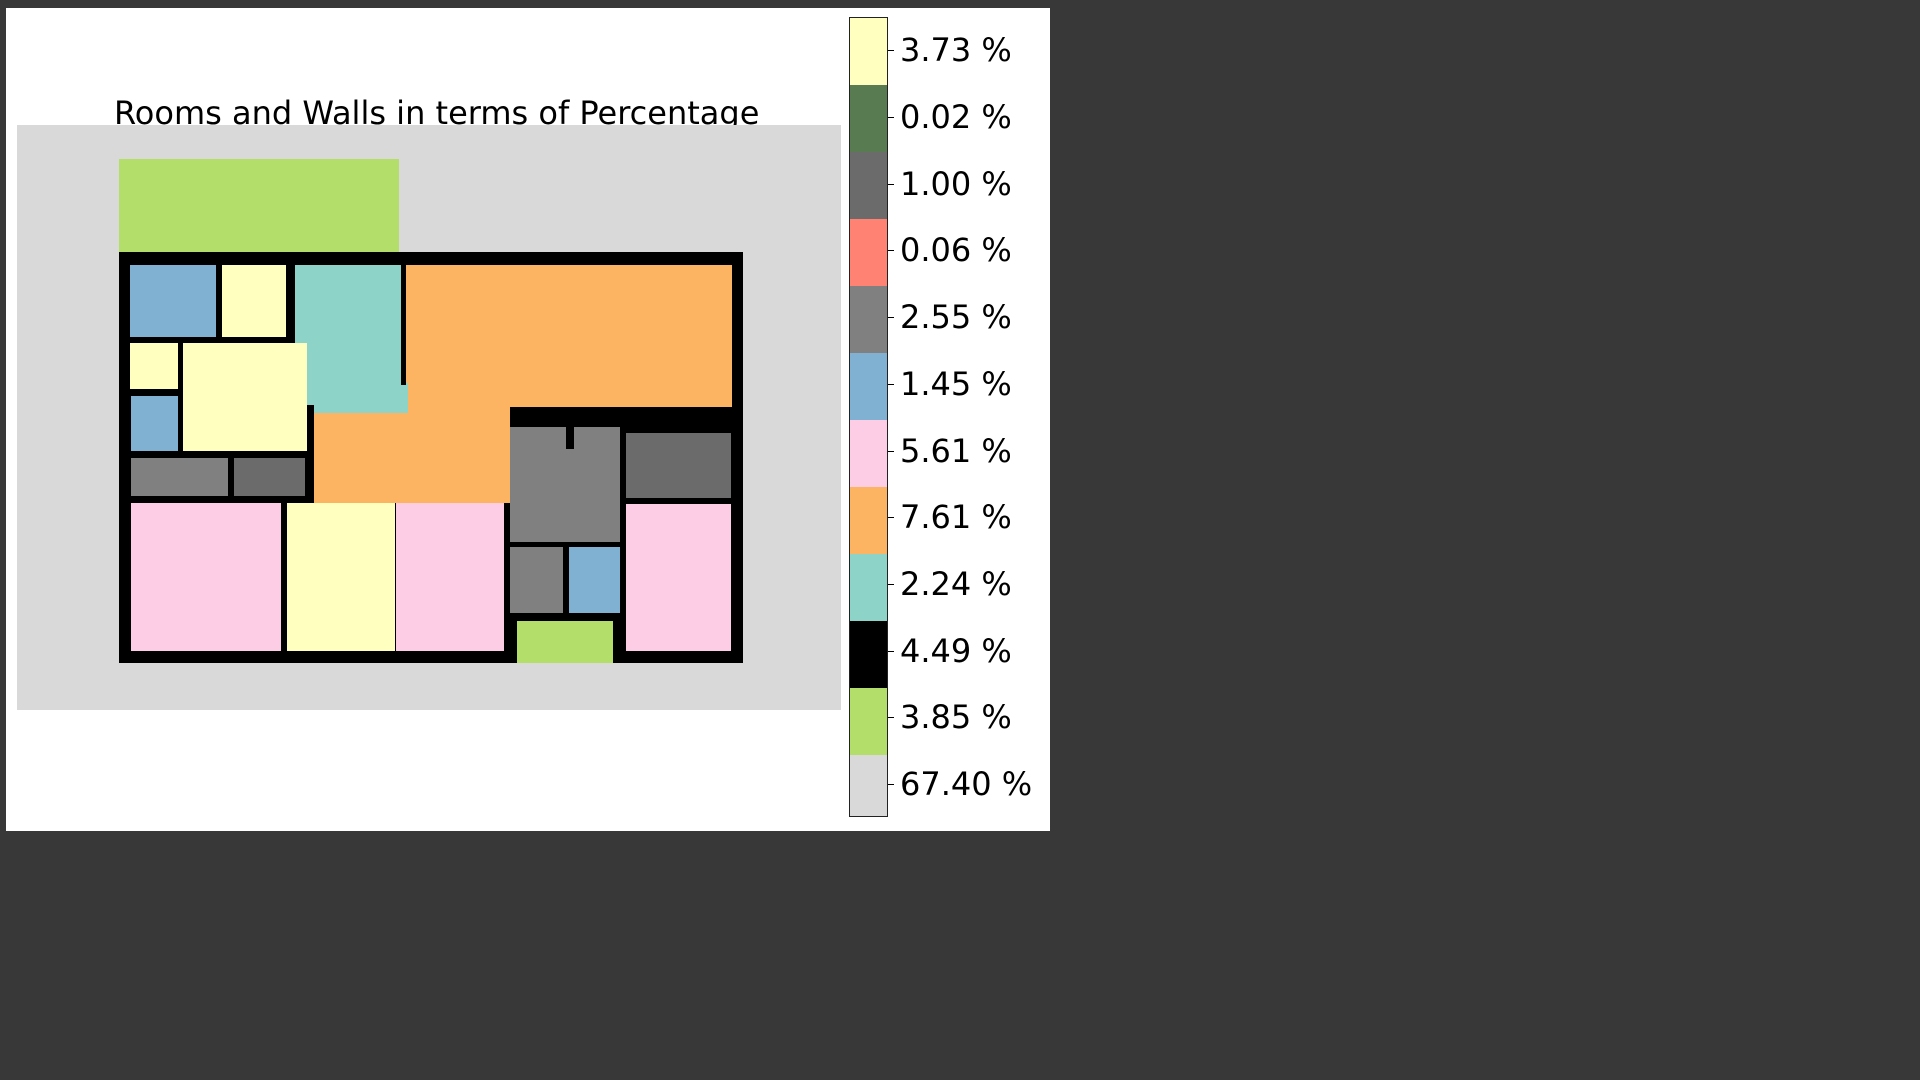 The height and width of the screenshot is (1080, 1920). I want to click on colorbar-label: 2.24 %, so click(956, 584).